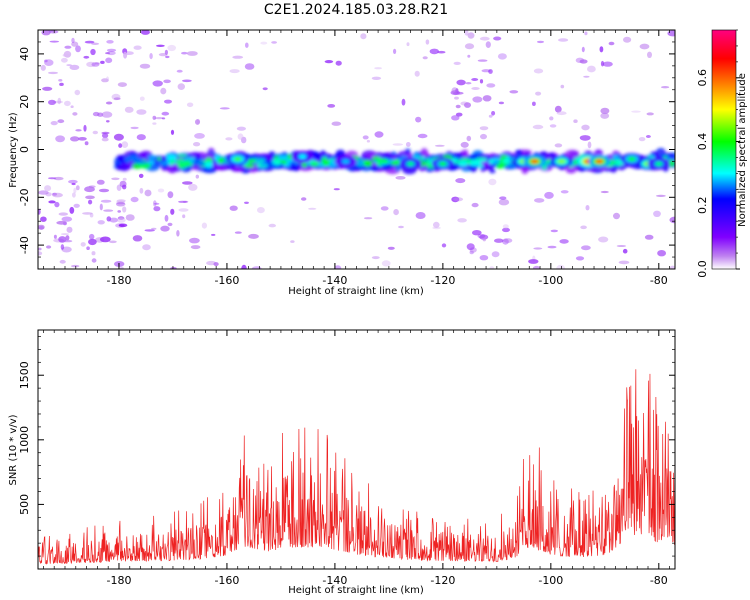  Describe the element at coordinates (24, 54) in the screenshot. I see `y-tick-label: 40` at that location.